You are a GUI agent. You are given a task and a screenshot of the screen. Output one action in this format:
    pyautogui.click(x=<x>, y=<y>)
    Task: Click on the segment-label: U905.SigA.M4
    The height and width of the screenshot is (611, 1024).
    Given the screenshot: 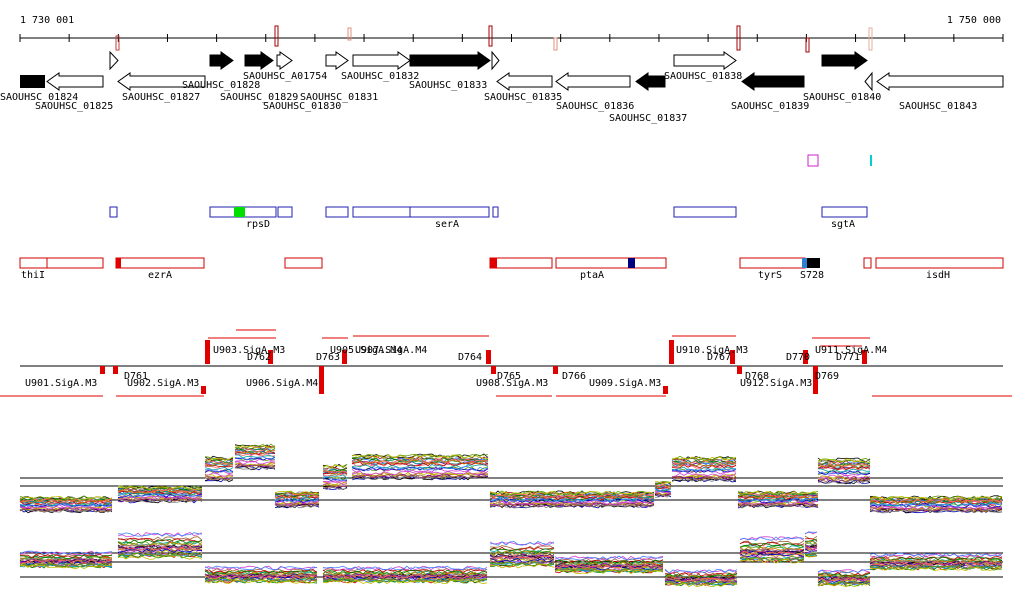 What is the action you would take?
    pyautogui.click(x=366, y=350)
    